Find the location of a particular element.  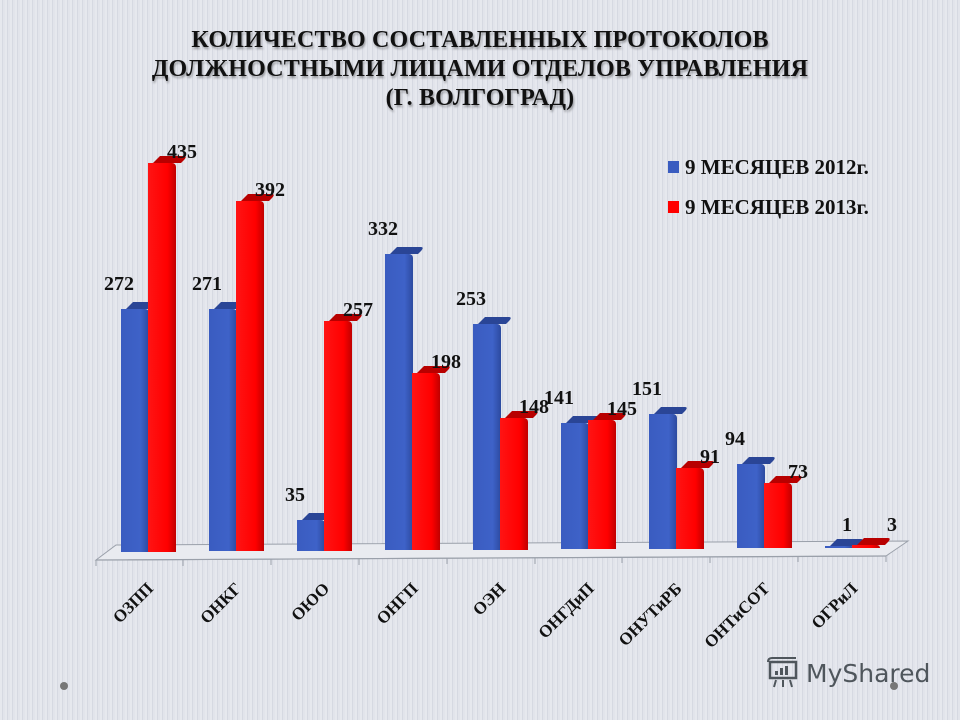

data-label: 94 is located at coordinates (735, 439).